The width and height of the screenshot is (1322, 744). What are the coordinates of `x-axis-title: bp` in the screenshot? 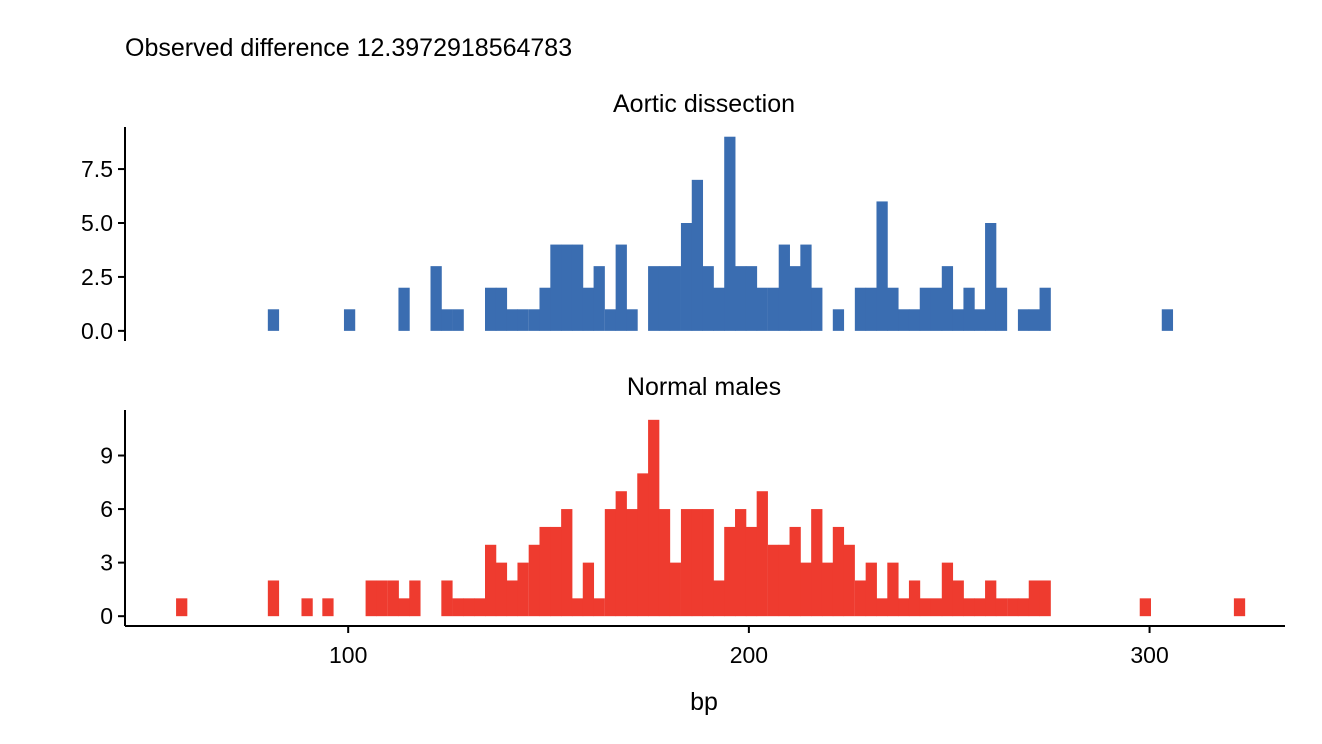 It's located at (704, 702).